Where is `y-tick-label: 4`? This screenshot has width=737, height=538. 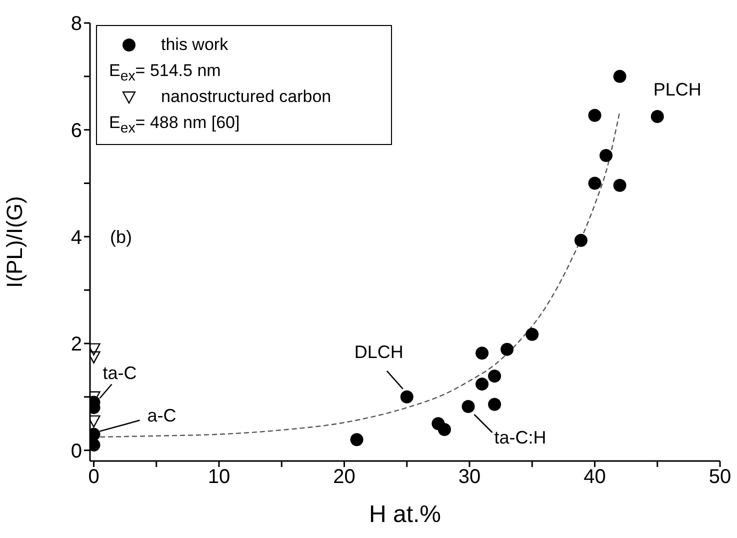 y-tick-label: 4 is located at coordinates (76, 237).